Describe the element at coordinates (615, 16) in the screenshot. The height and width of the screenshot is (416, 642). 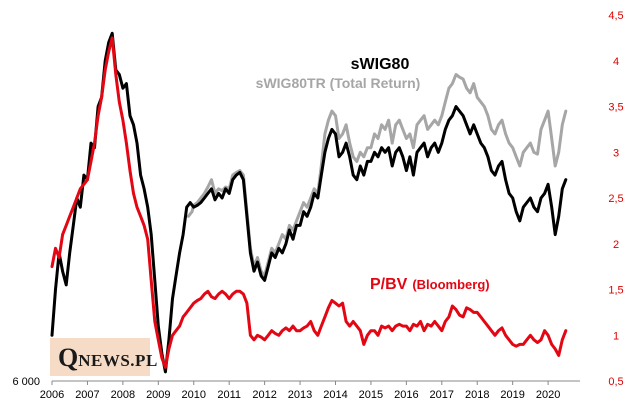
I see `right-tick-label: 4,5` at that location.